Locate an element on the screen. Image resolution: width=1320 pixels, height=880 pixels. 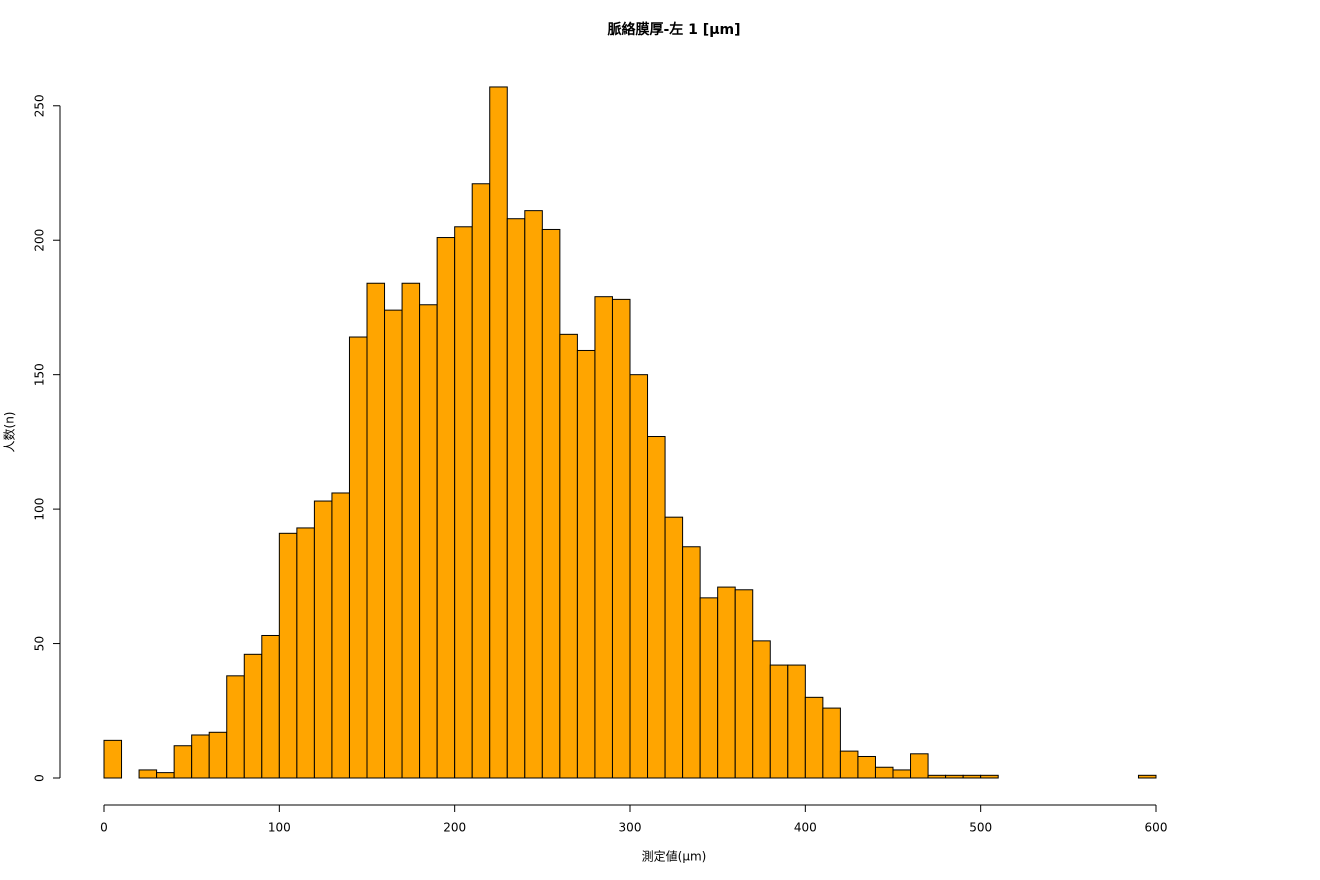
chart-title: 脈絡膜厚-左 1 [μm] is located at coordinates (674, 29).